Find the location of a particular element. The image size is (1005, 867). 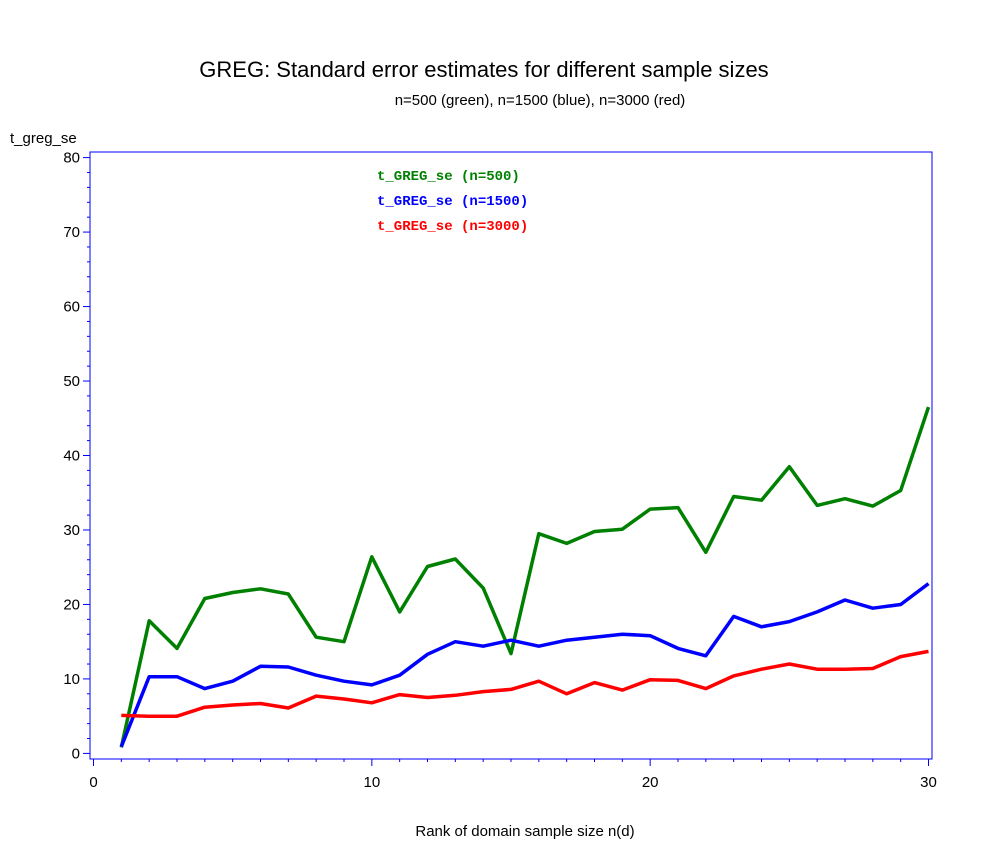

legend-entry-2: t_GREG_se (n=3000) is located at coordinates (452, 227).